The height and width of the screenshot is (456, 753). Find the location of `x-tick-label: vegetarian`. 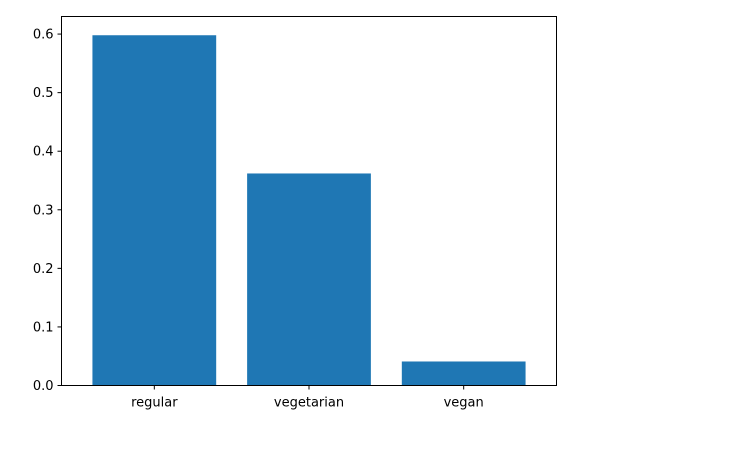

x-tick-label: vegetarian is located at coordinates (309, 403).